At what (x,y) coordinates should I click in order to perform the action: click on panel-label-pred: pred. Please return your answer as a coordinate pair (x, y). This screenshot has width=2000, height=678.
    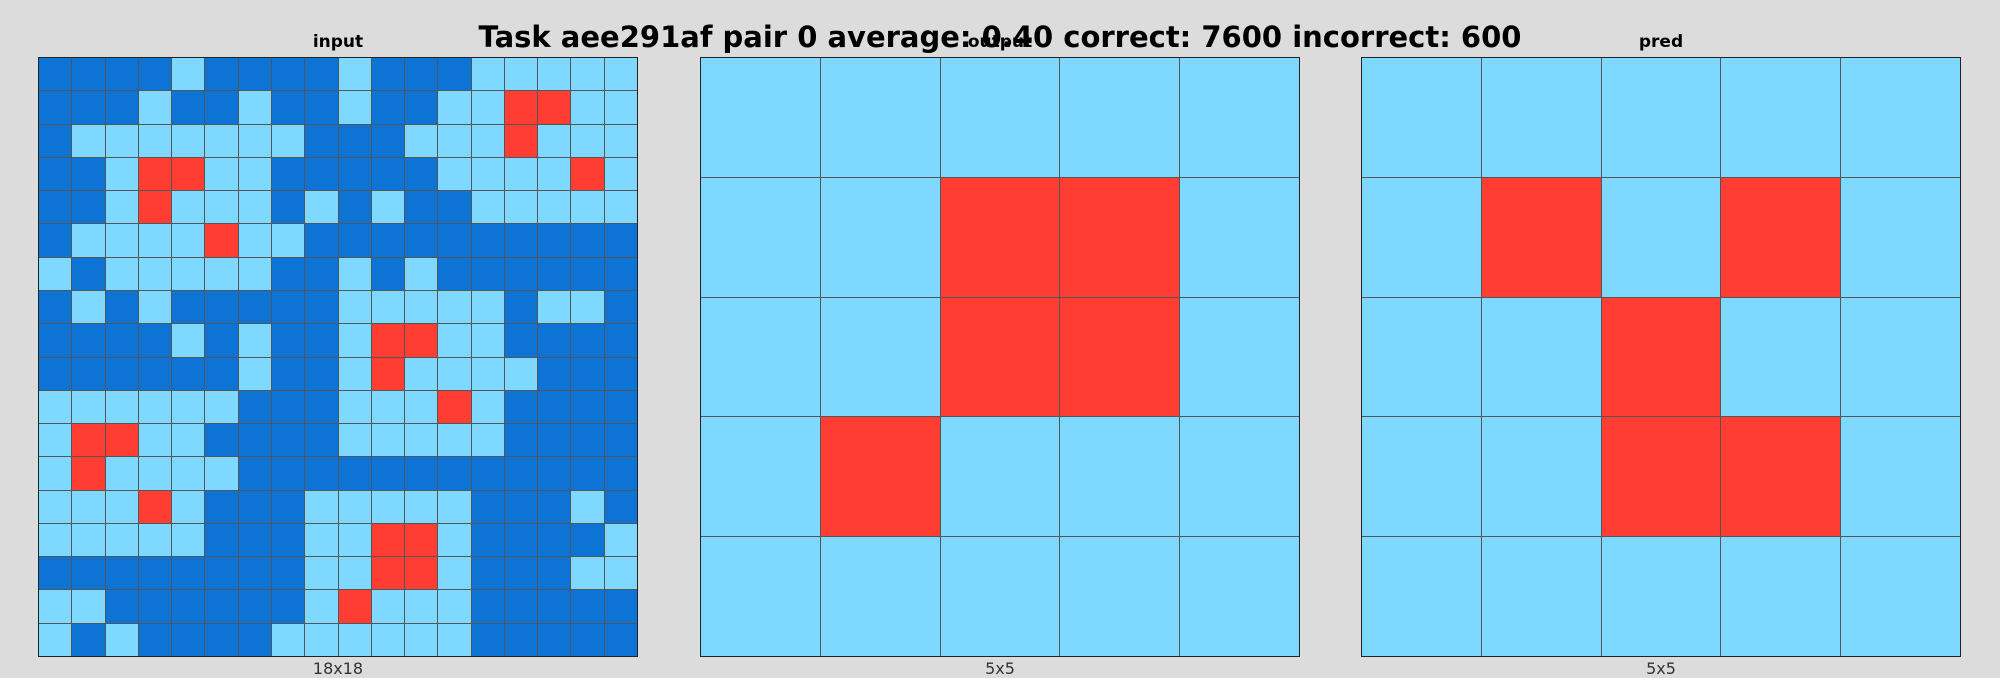
    Looking at the image, I should click on (1661, 42).